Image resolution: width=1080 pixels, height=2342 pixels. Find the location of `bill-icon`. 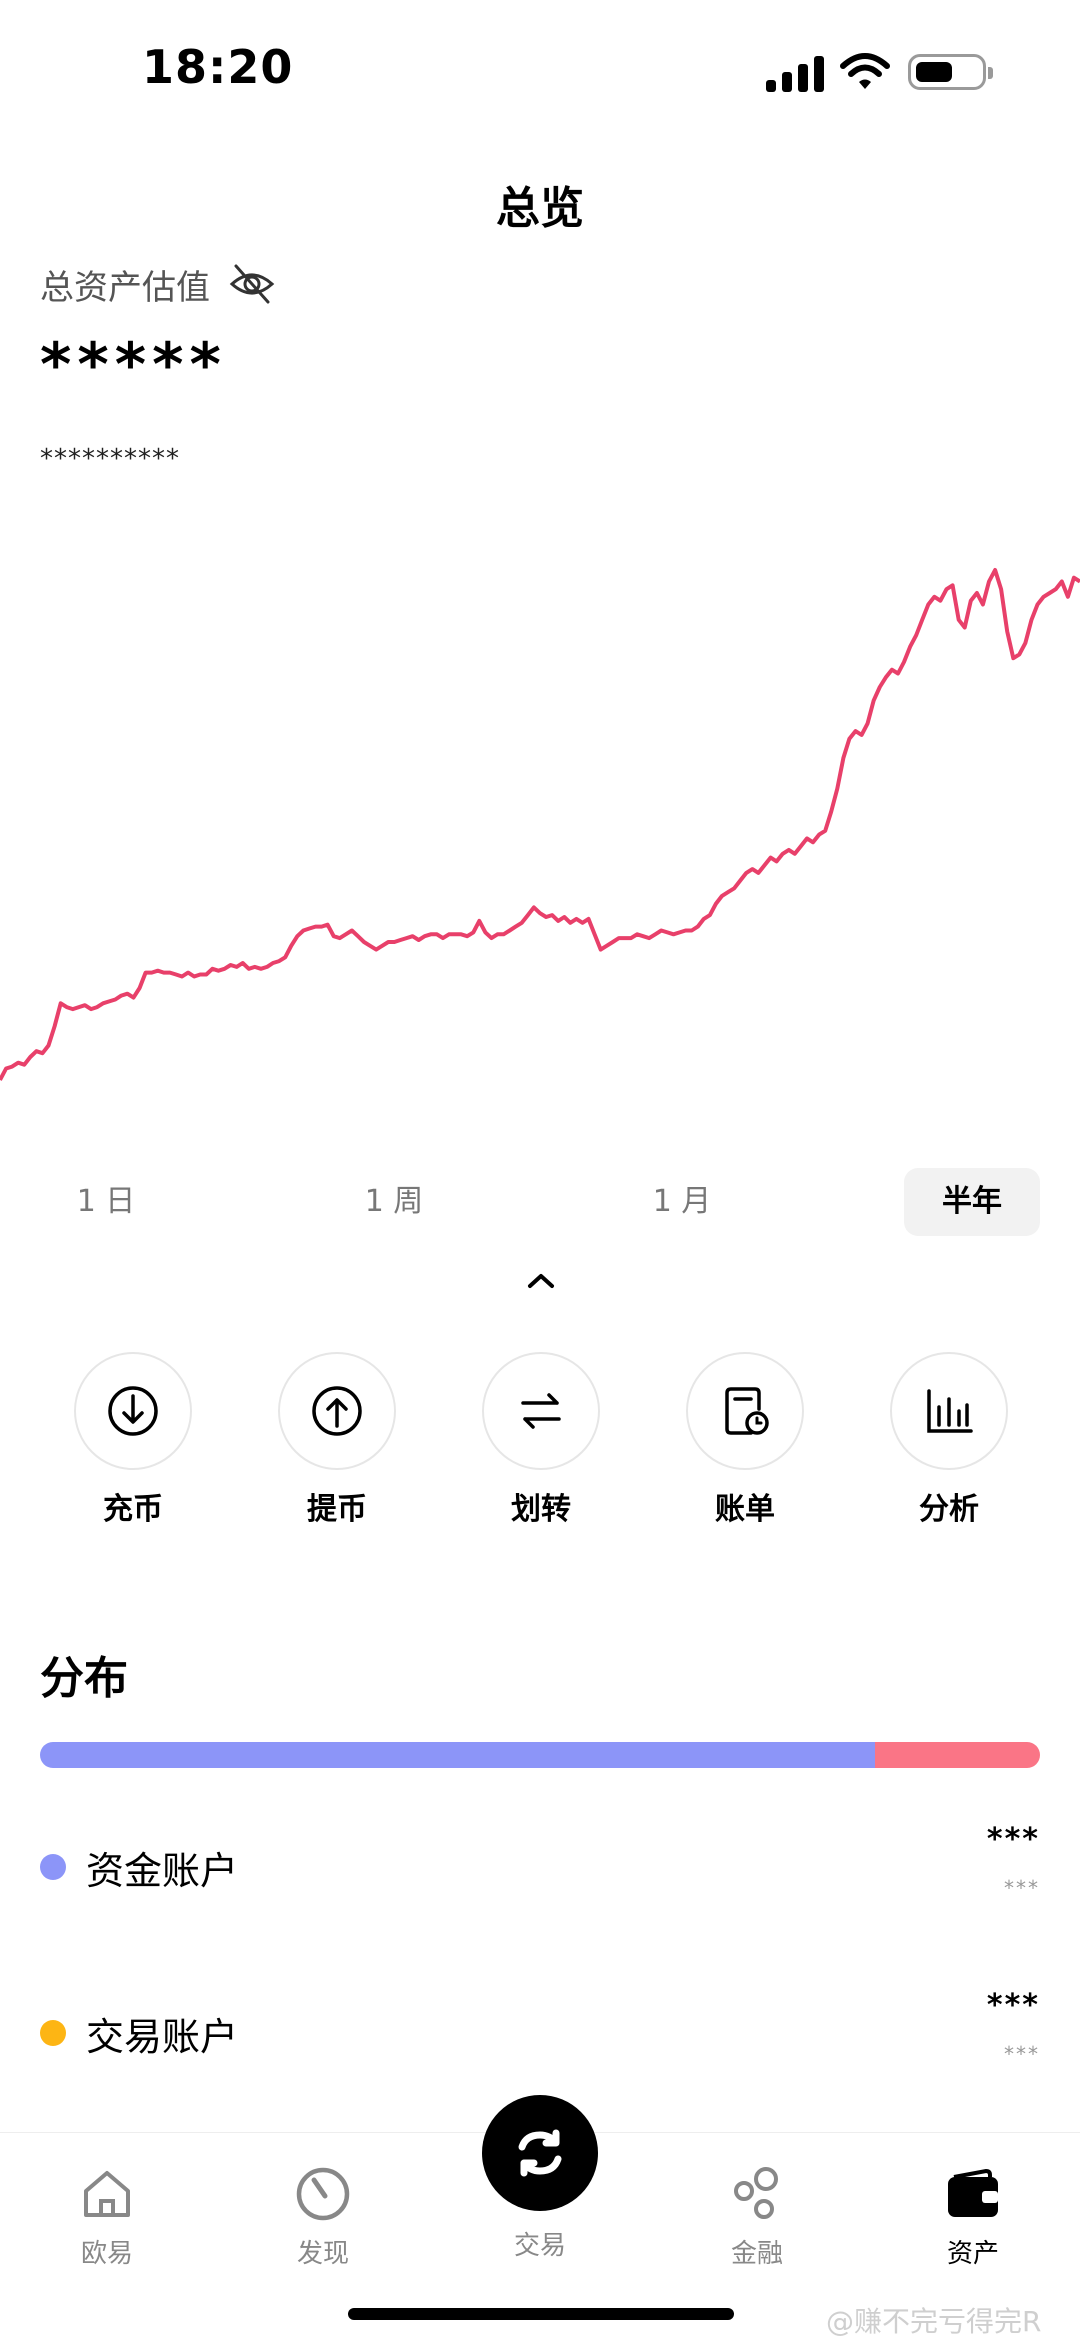

bill-icon is located at coordinates (745, 1411).